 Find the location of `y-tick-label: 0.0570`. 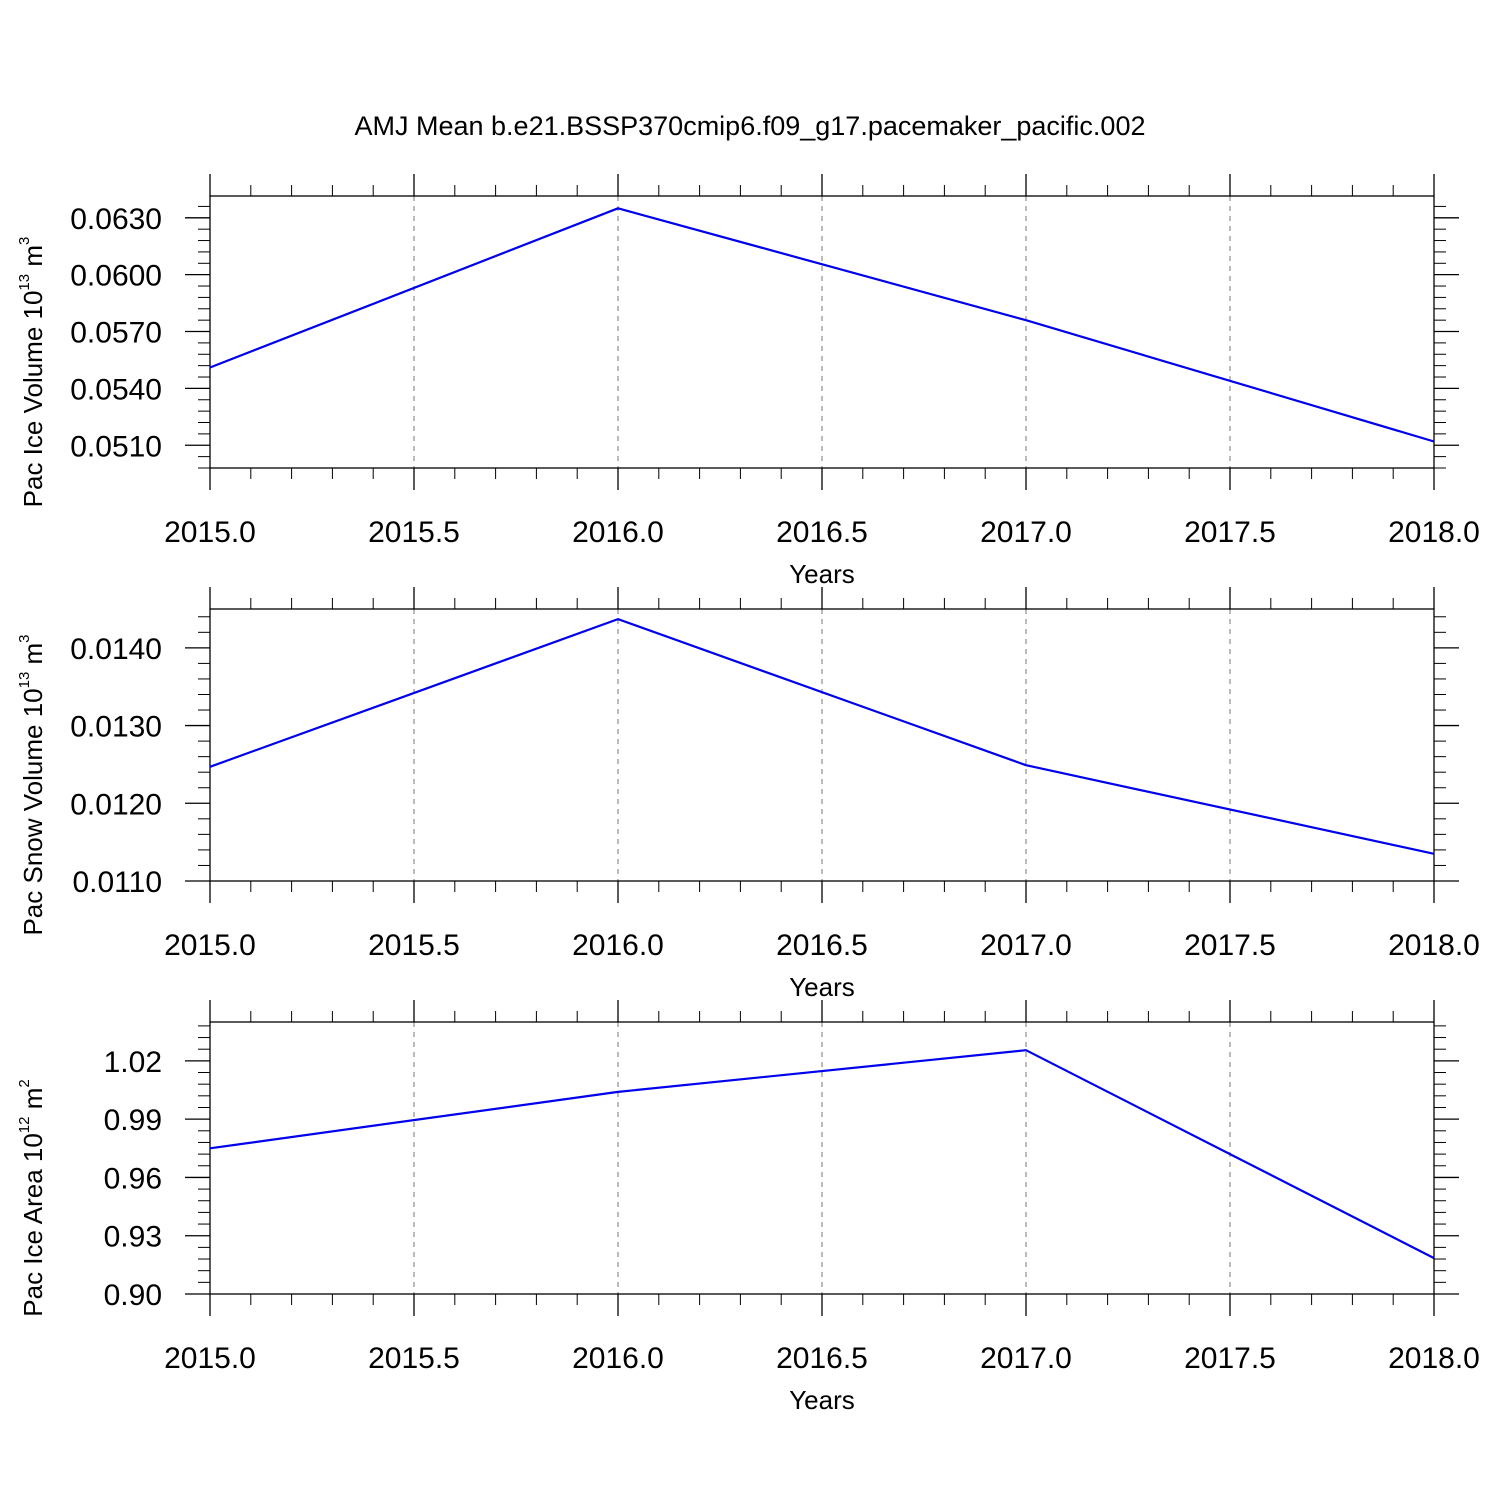

y-tick-label: 0.0570 is located at coordinates (116, 333).